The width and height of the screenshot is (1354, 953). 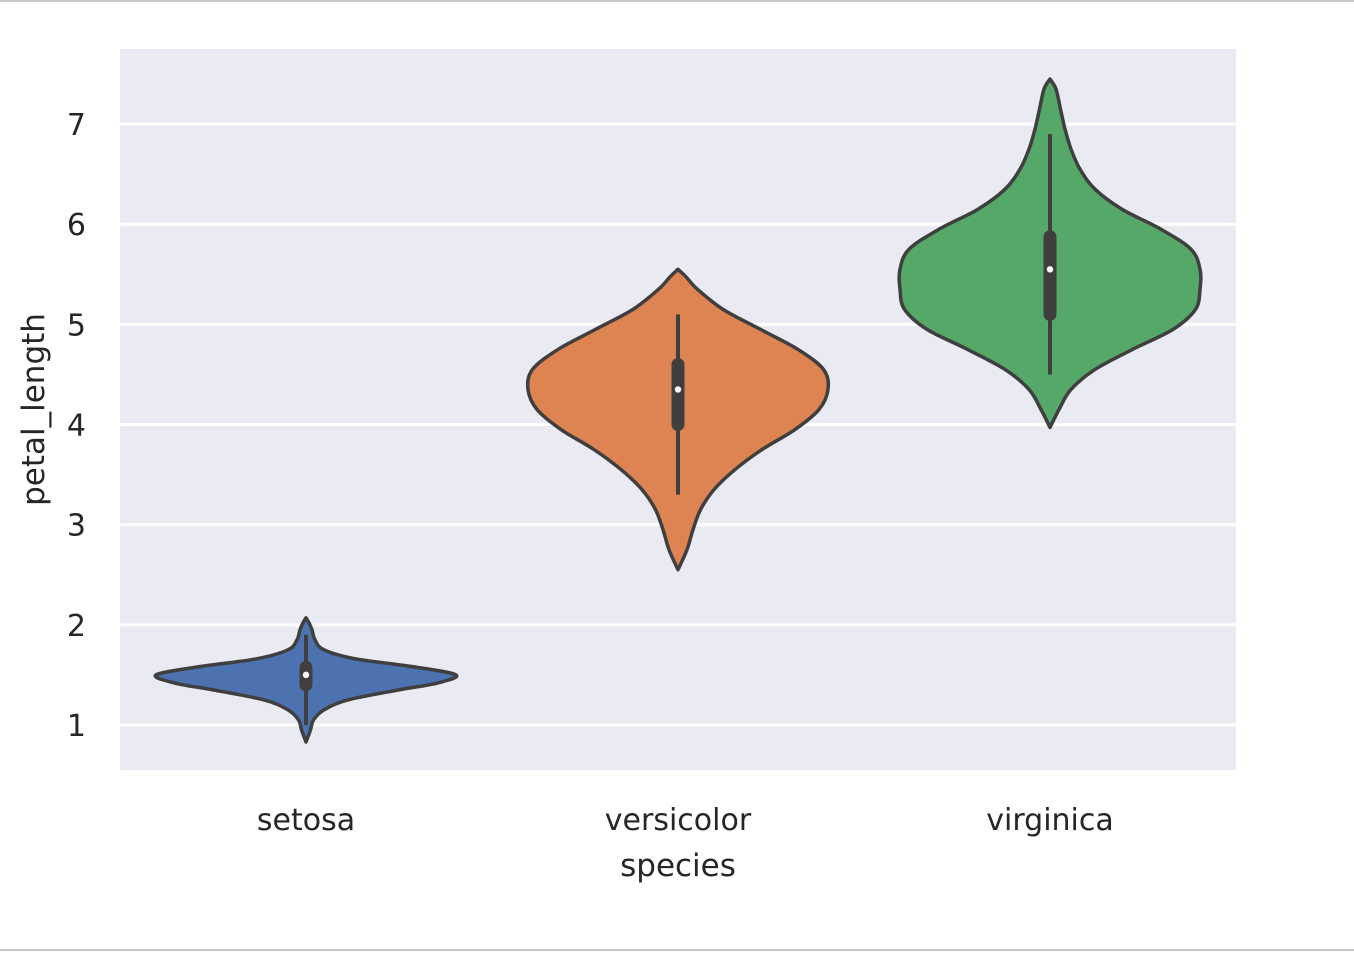 What do you see at coordinates (76, 125) in the screenshot?
I see `y-tick-label: 7` at bounding box center [76, 125].